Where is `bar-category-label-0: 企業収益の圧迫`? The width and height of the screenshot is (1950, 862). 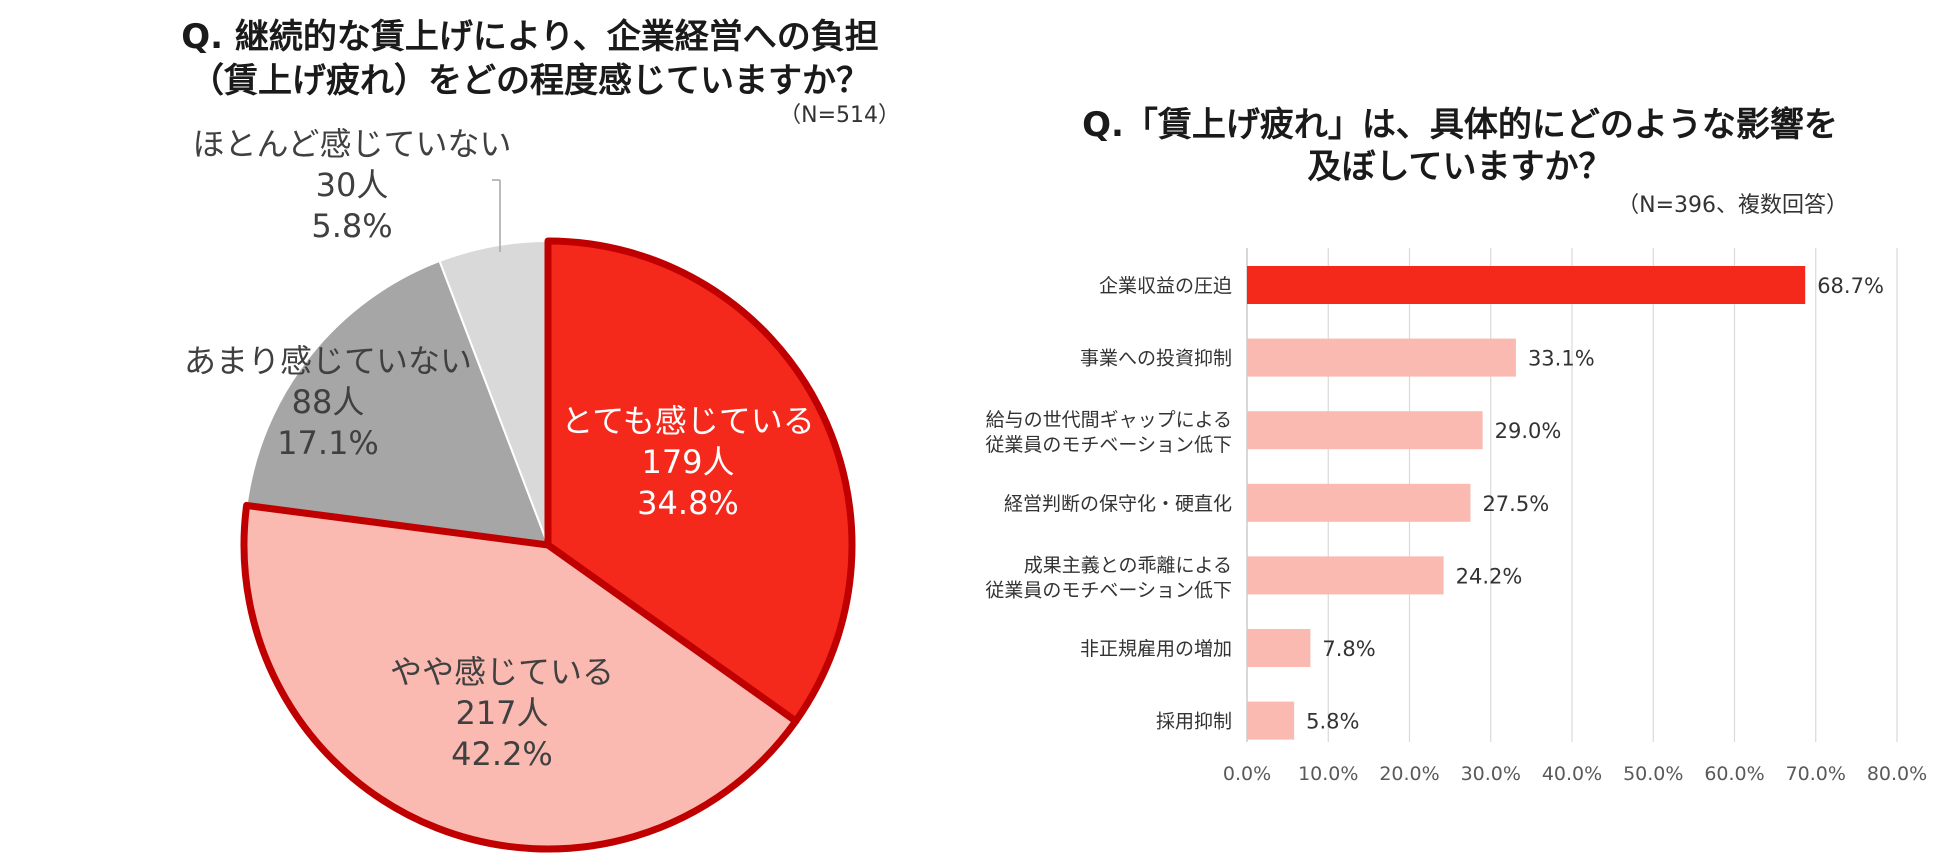 bar-category-label-0: 企業収益の圧迫 is located at coordinates (1165, 286).